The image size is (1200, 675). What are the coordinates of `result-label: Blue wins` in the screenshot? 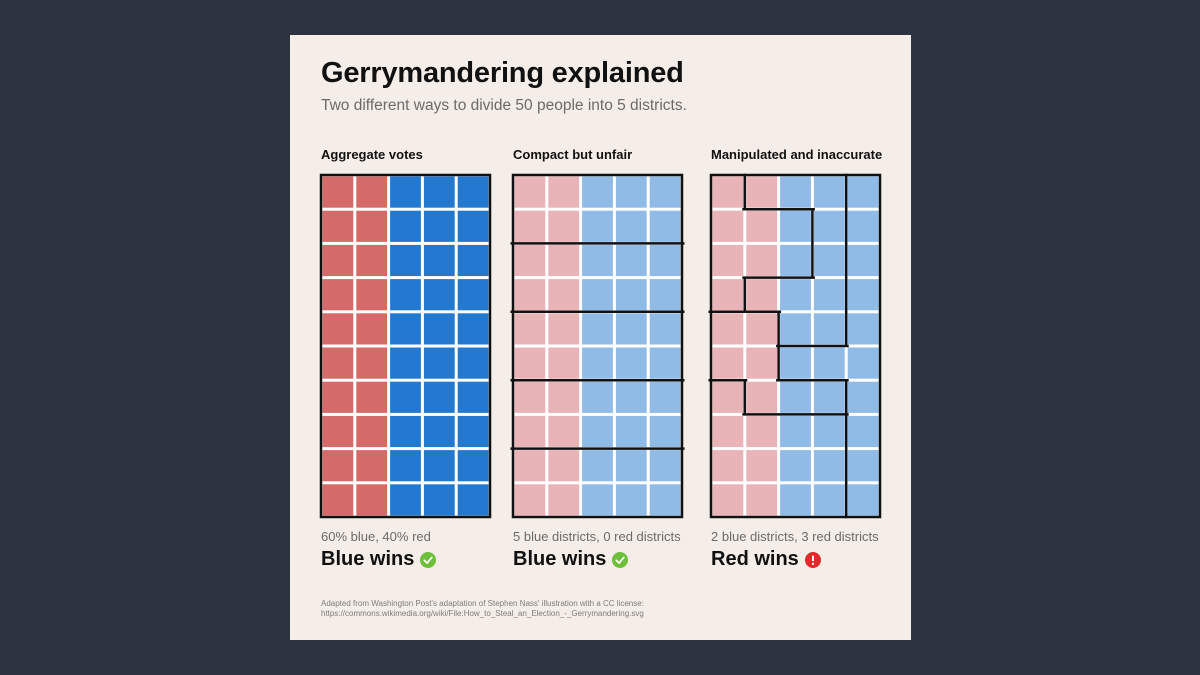 It's located at (368, 559).